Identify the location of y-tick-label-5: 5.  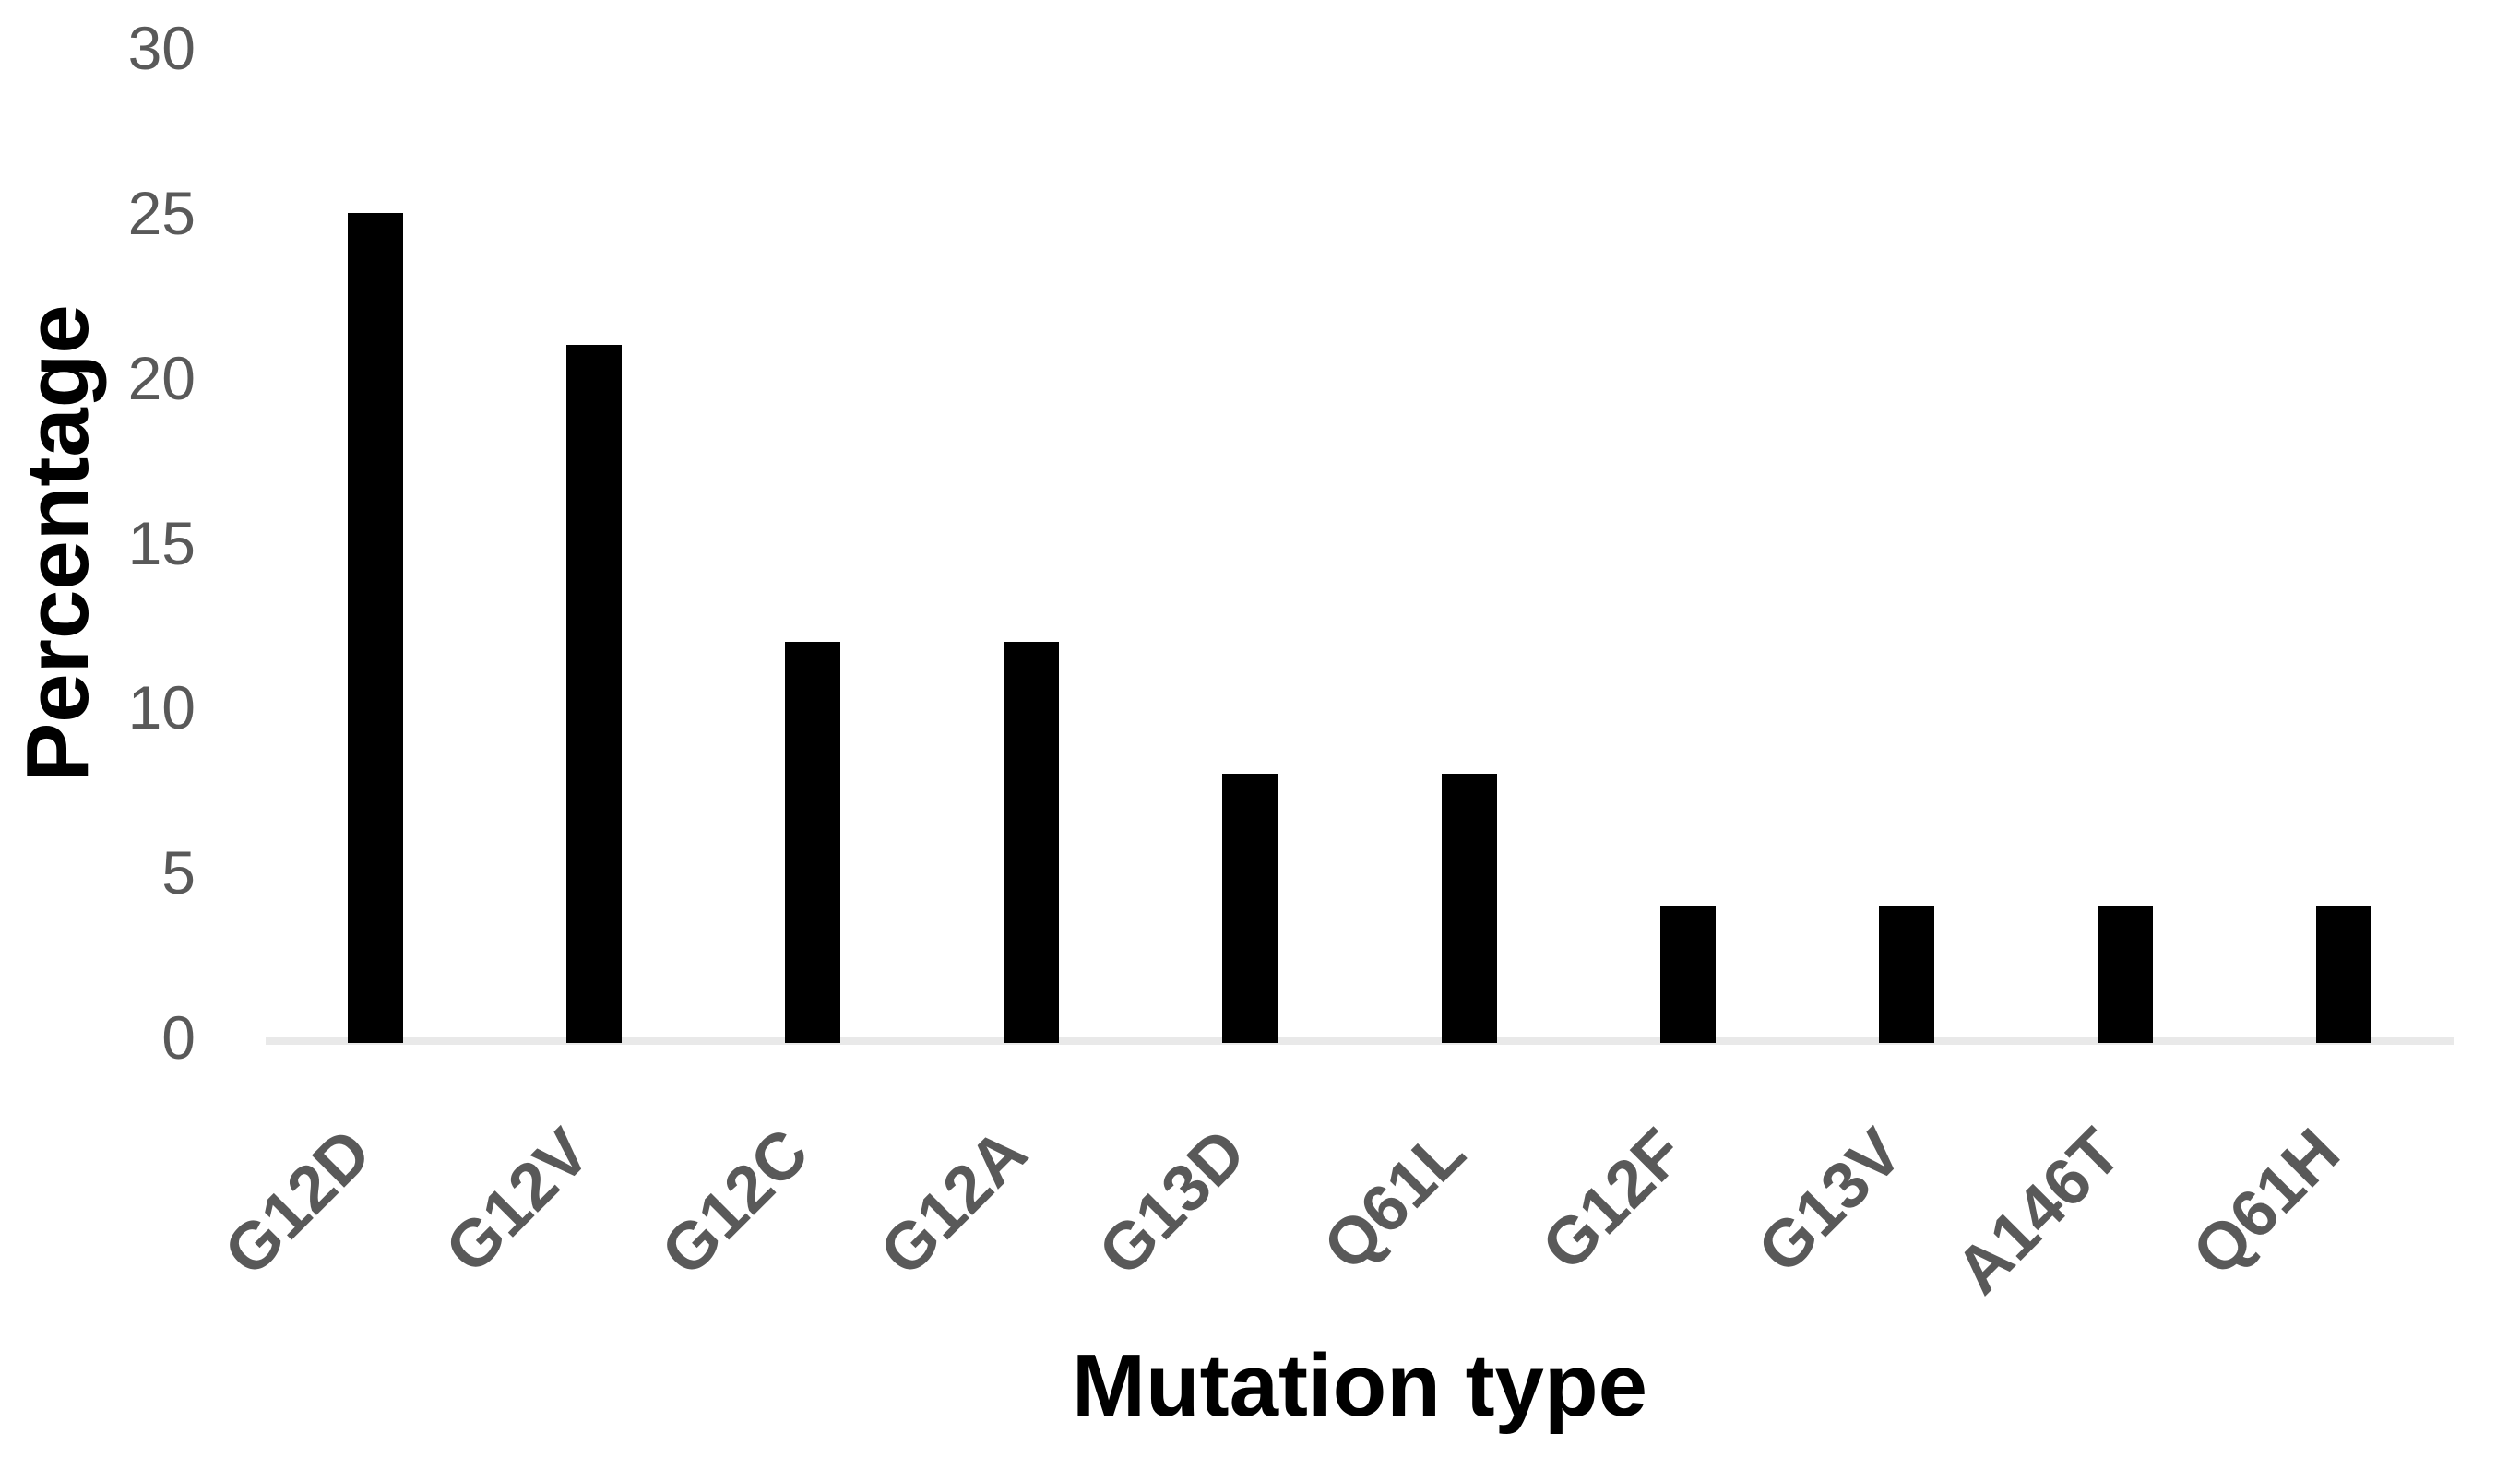
(178, 872).